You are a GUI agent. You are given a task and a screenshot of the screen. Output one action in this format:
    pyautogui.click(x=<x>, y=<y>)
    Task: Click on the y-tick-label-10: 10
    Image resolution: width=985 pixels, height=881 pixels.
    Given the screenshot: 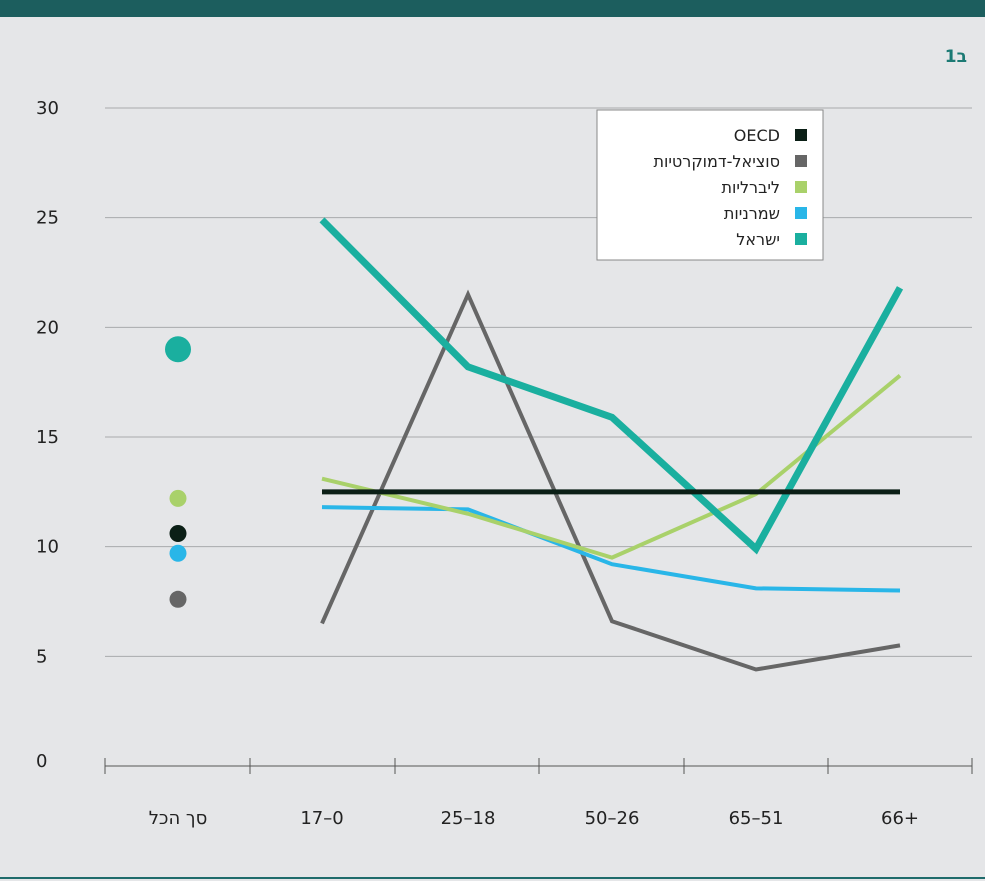 What is the action you would take?
    pyautogui.click(x=47, y=547)
    